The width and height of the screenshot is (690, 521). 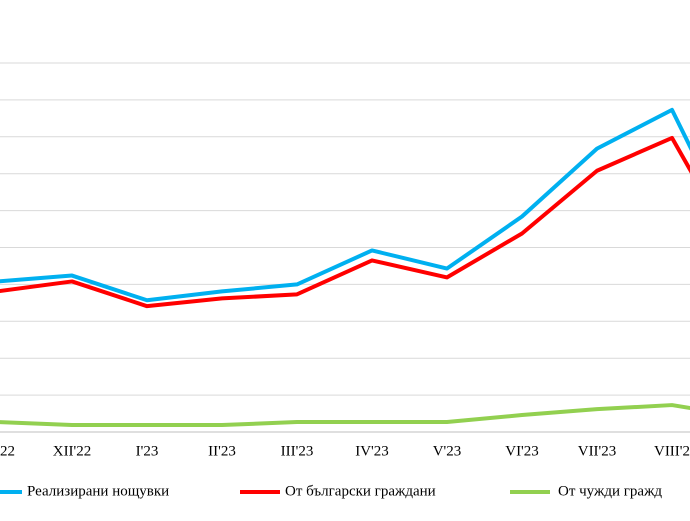 I want to click on x-tick-label: IV'23, so click(x=372, y=451).